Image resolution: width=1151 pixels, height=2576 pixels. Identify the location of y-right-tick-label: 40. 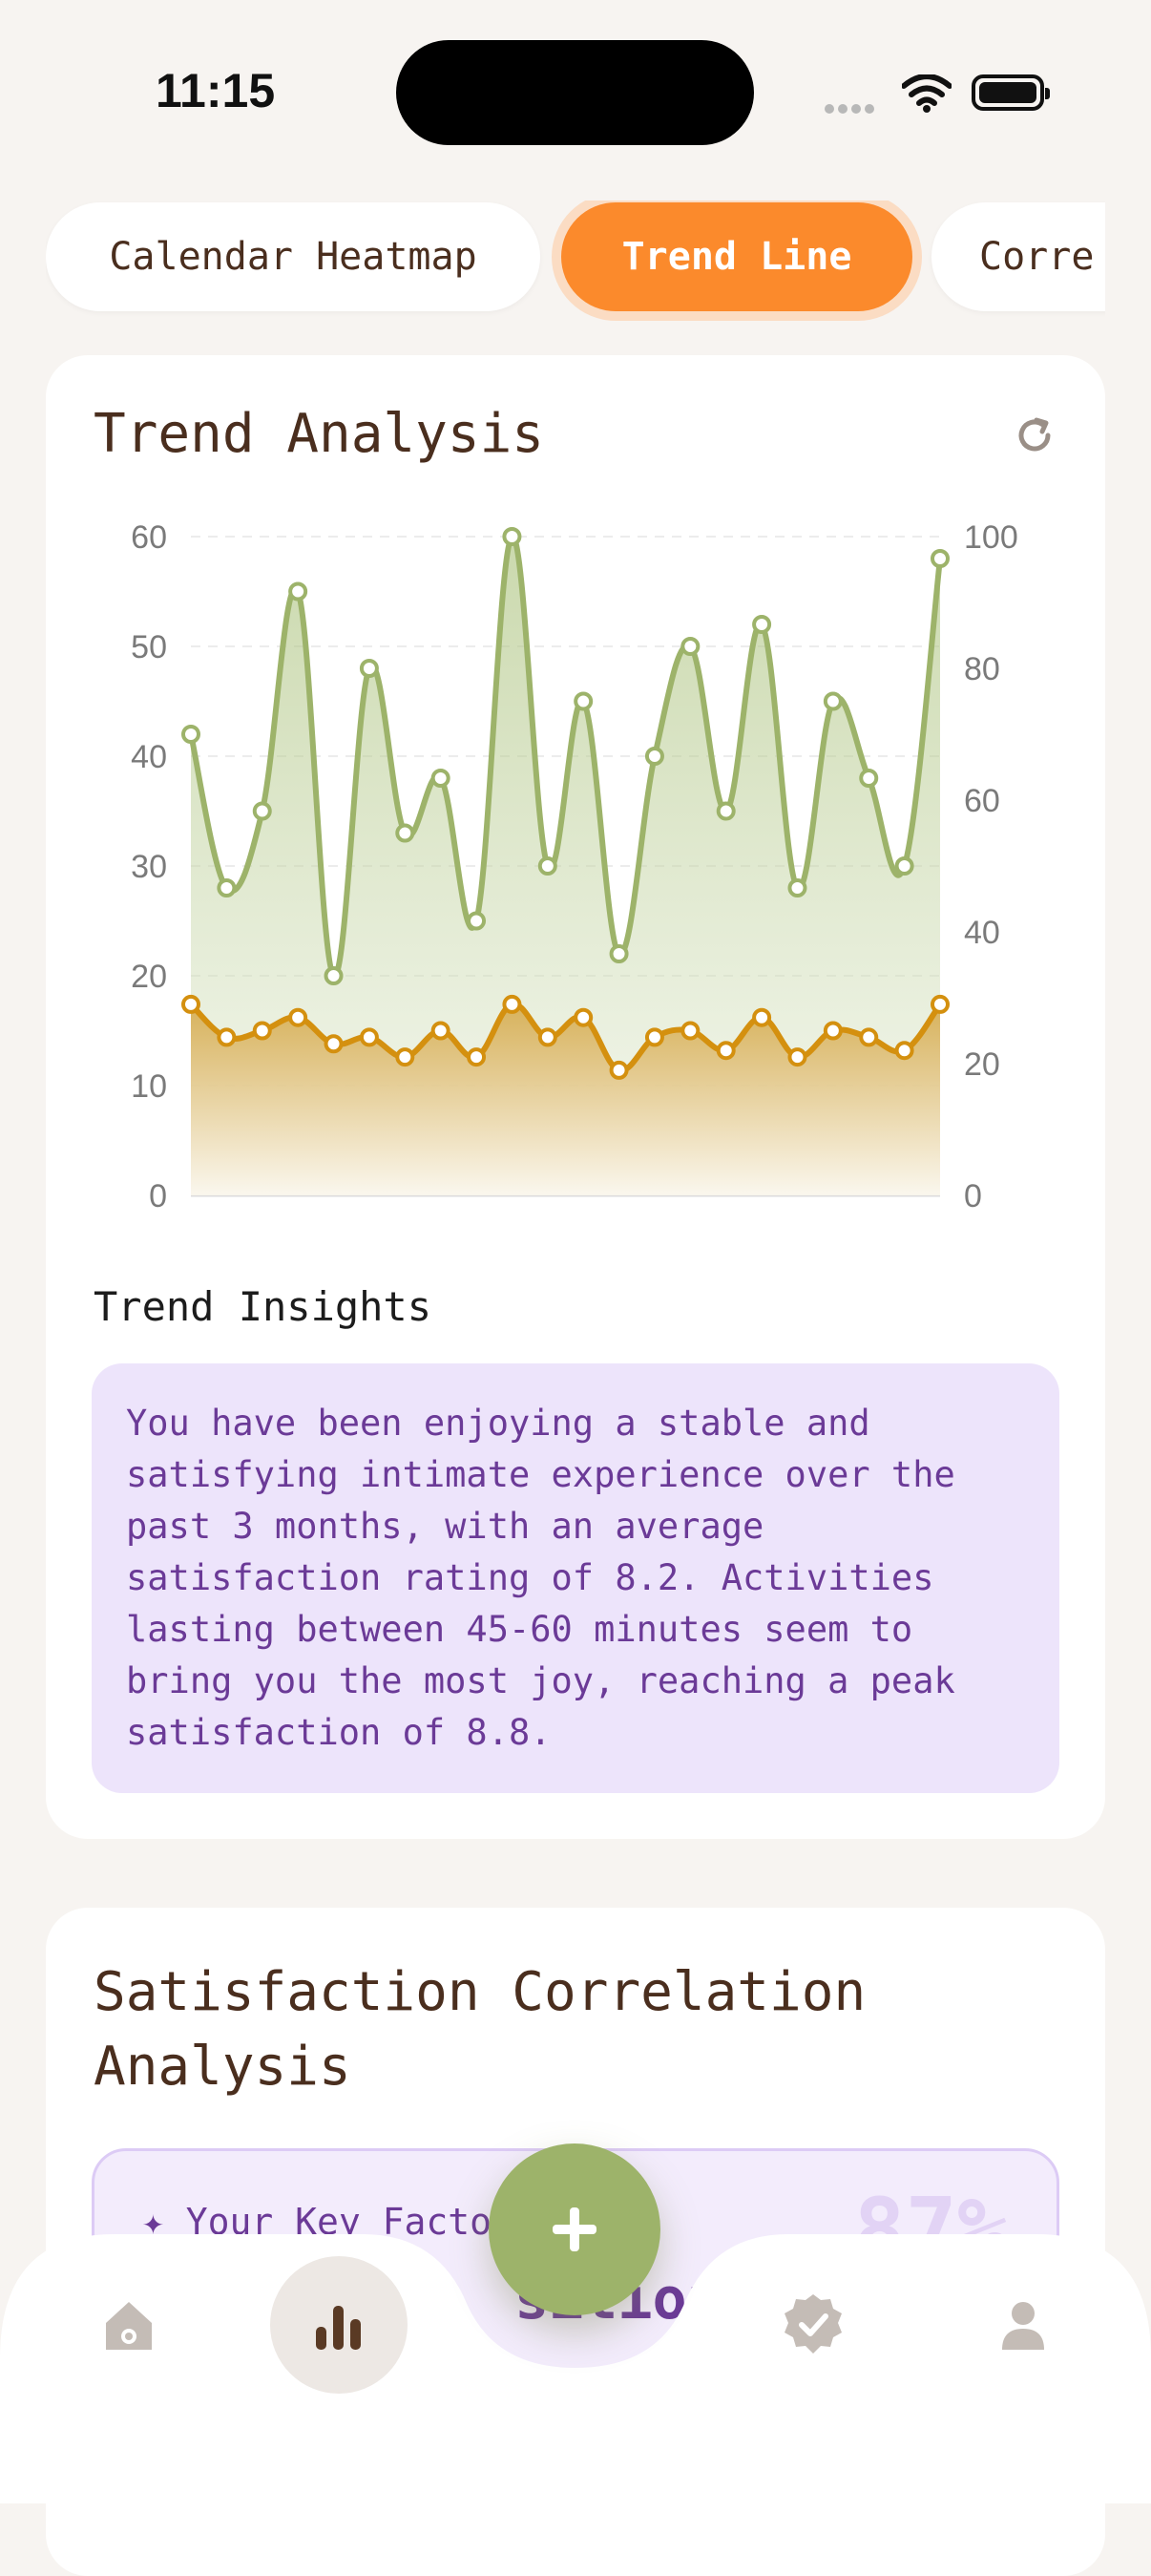
(982, 933).